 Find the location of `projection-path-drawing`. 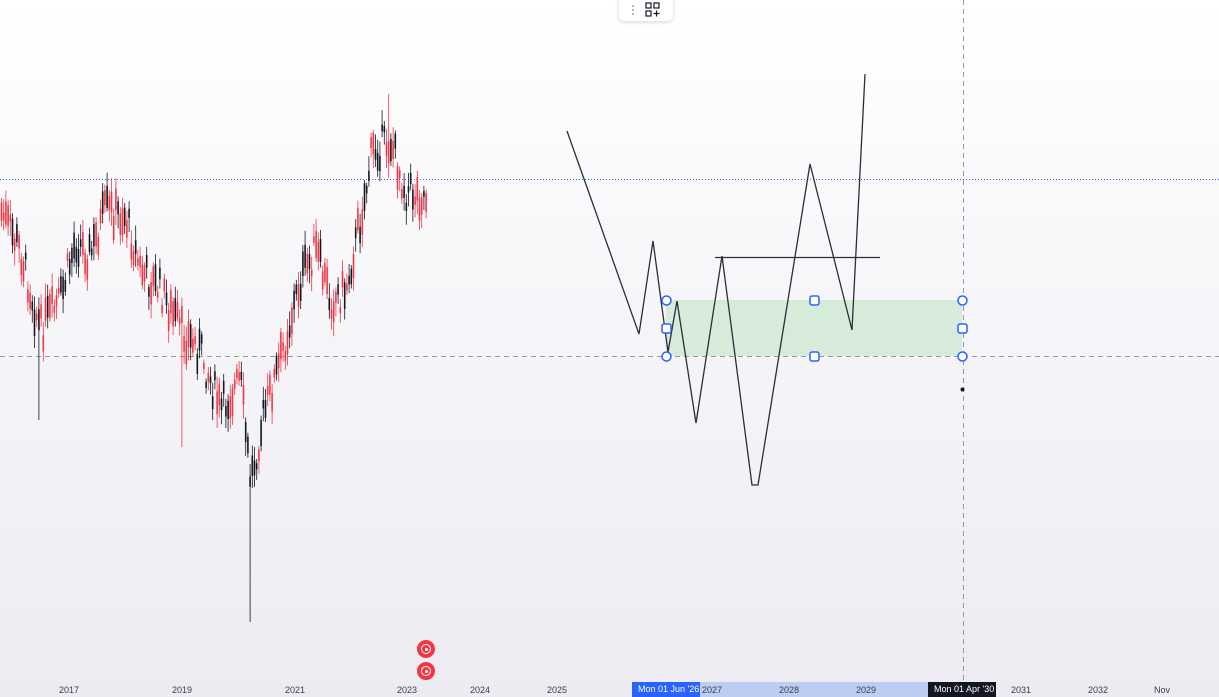

projection-path-drawing is located at coordinates (716, 279).